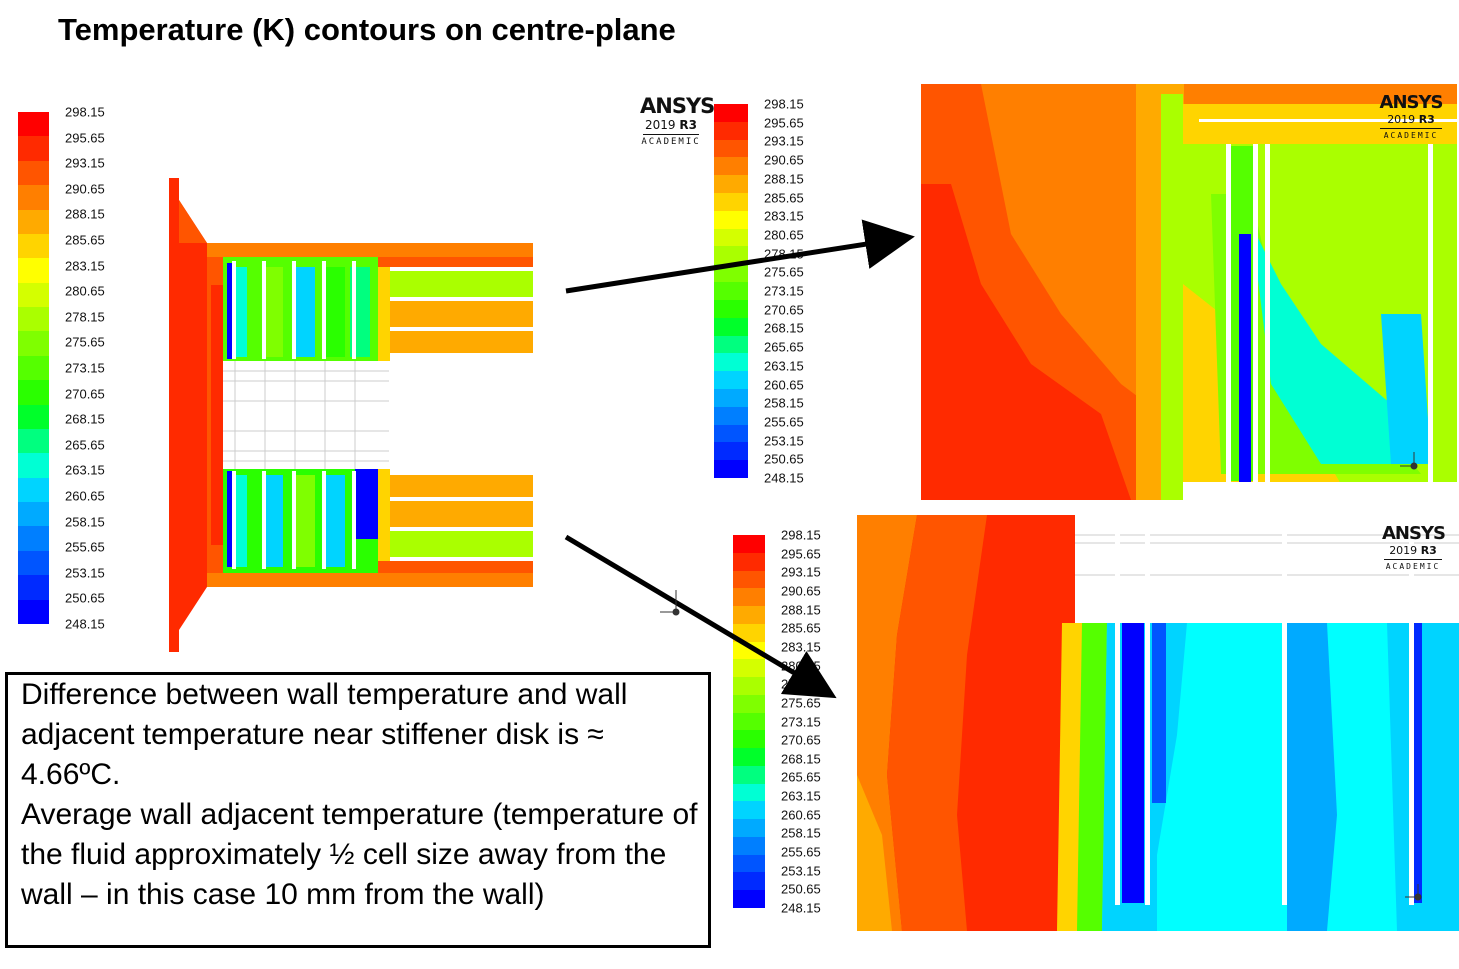 The image size is (1459, 969). Describe the element at coordinates (670, 603) in the screenshot. I see `axis-triad-icon` at that location.